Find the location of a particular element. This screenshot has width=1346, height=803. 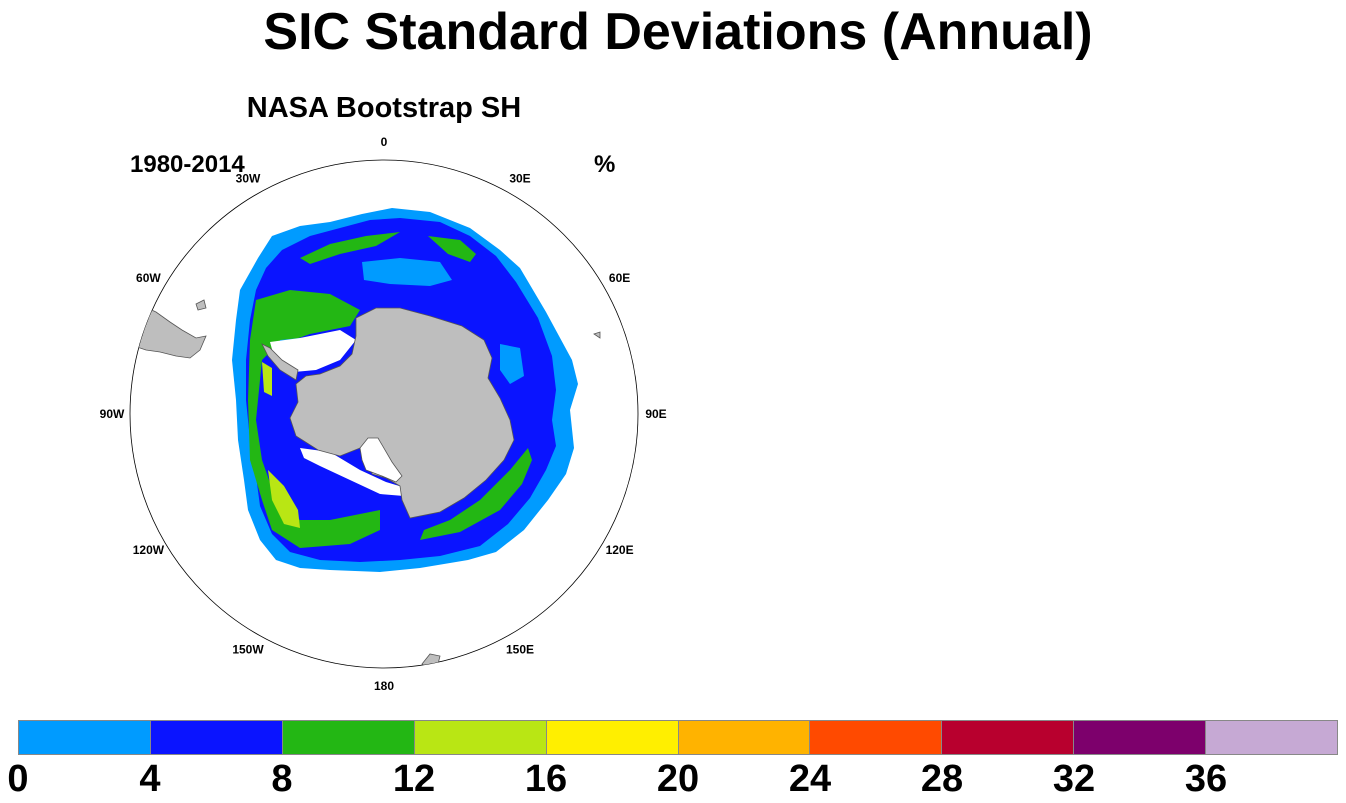

longitude-label: 60E is located at coordinates (619, 278).